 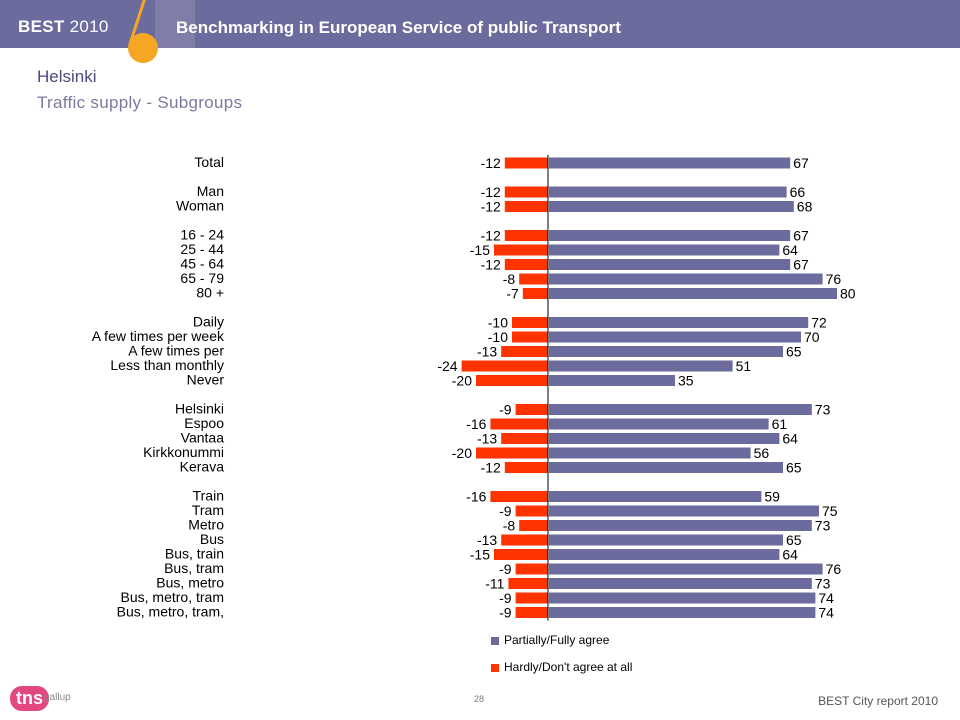 I want to click on category-label: Espoo, so click(x=204, y=423).